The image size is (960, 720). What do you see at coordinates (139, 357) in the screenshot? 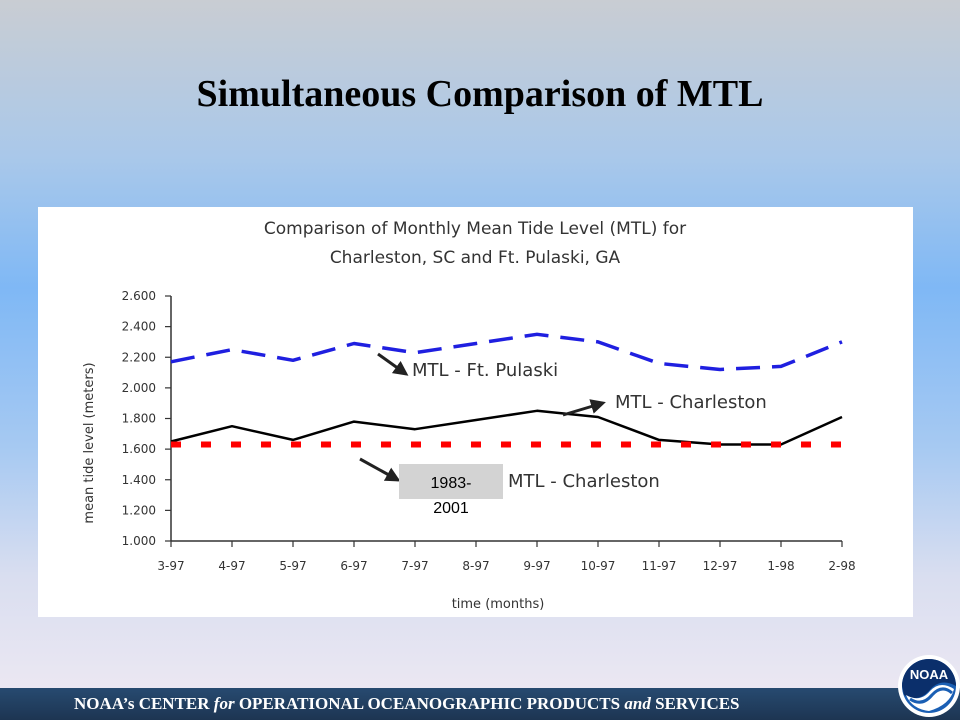
I see `y-tick-label: 2.200` at bounding box center [139, 357].